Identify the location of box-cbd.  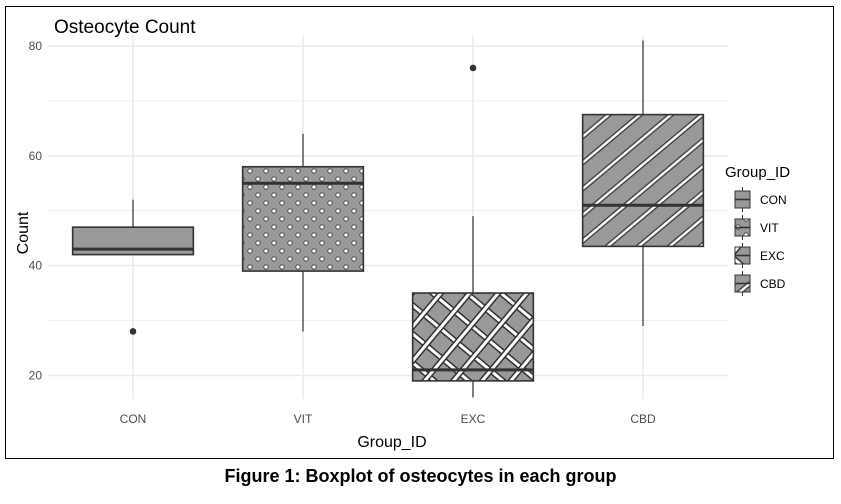
(643, 183).